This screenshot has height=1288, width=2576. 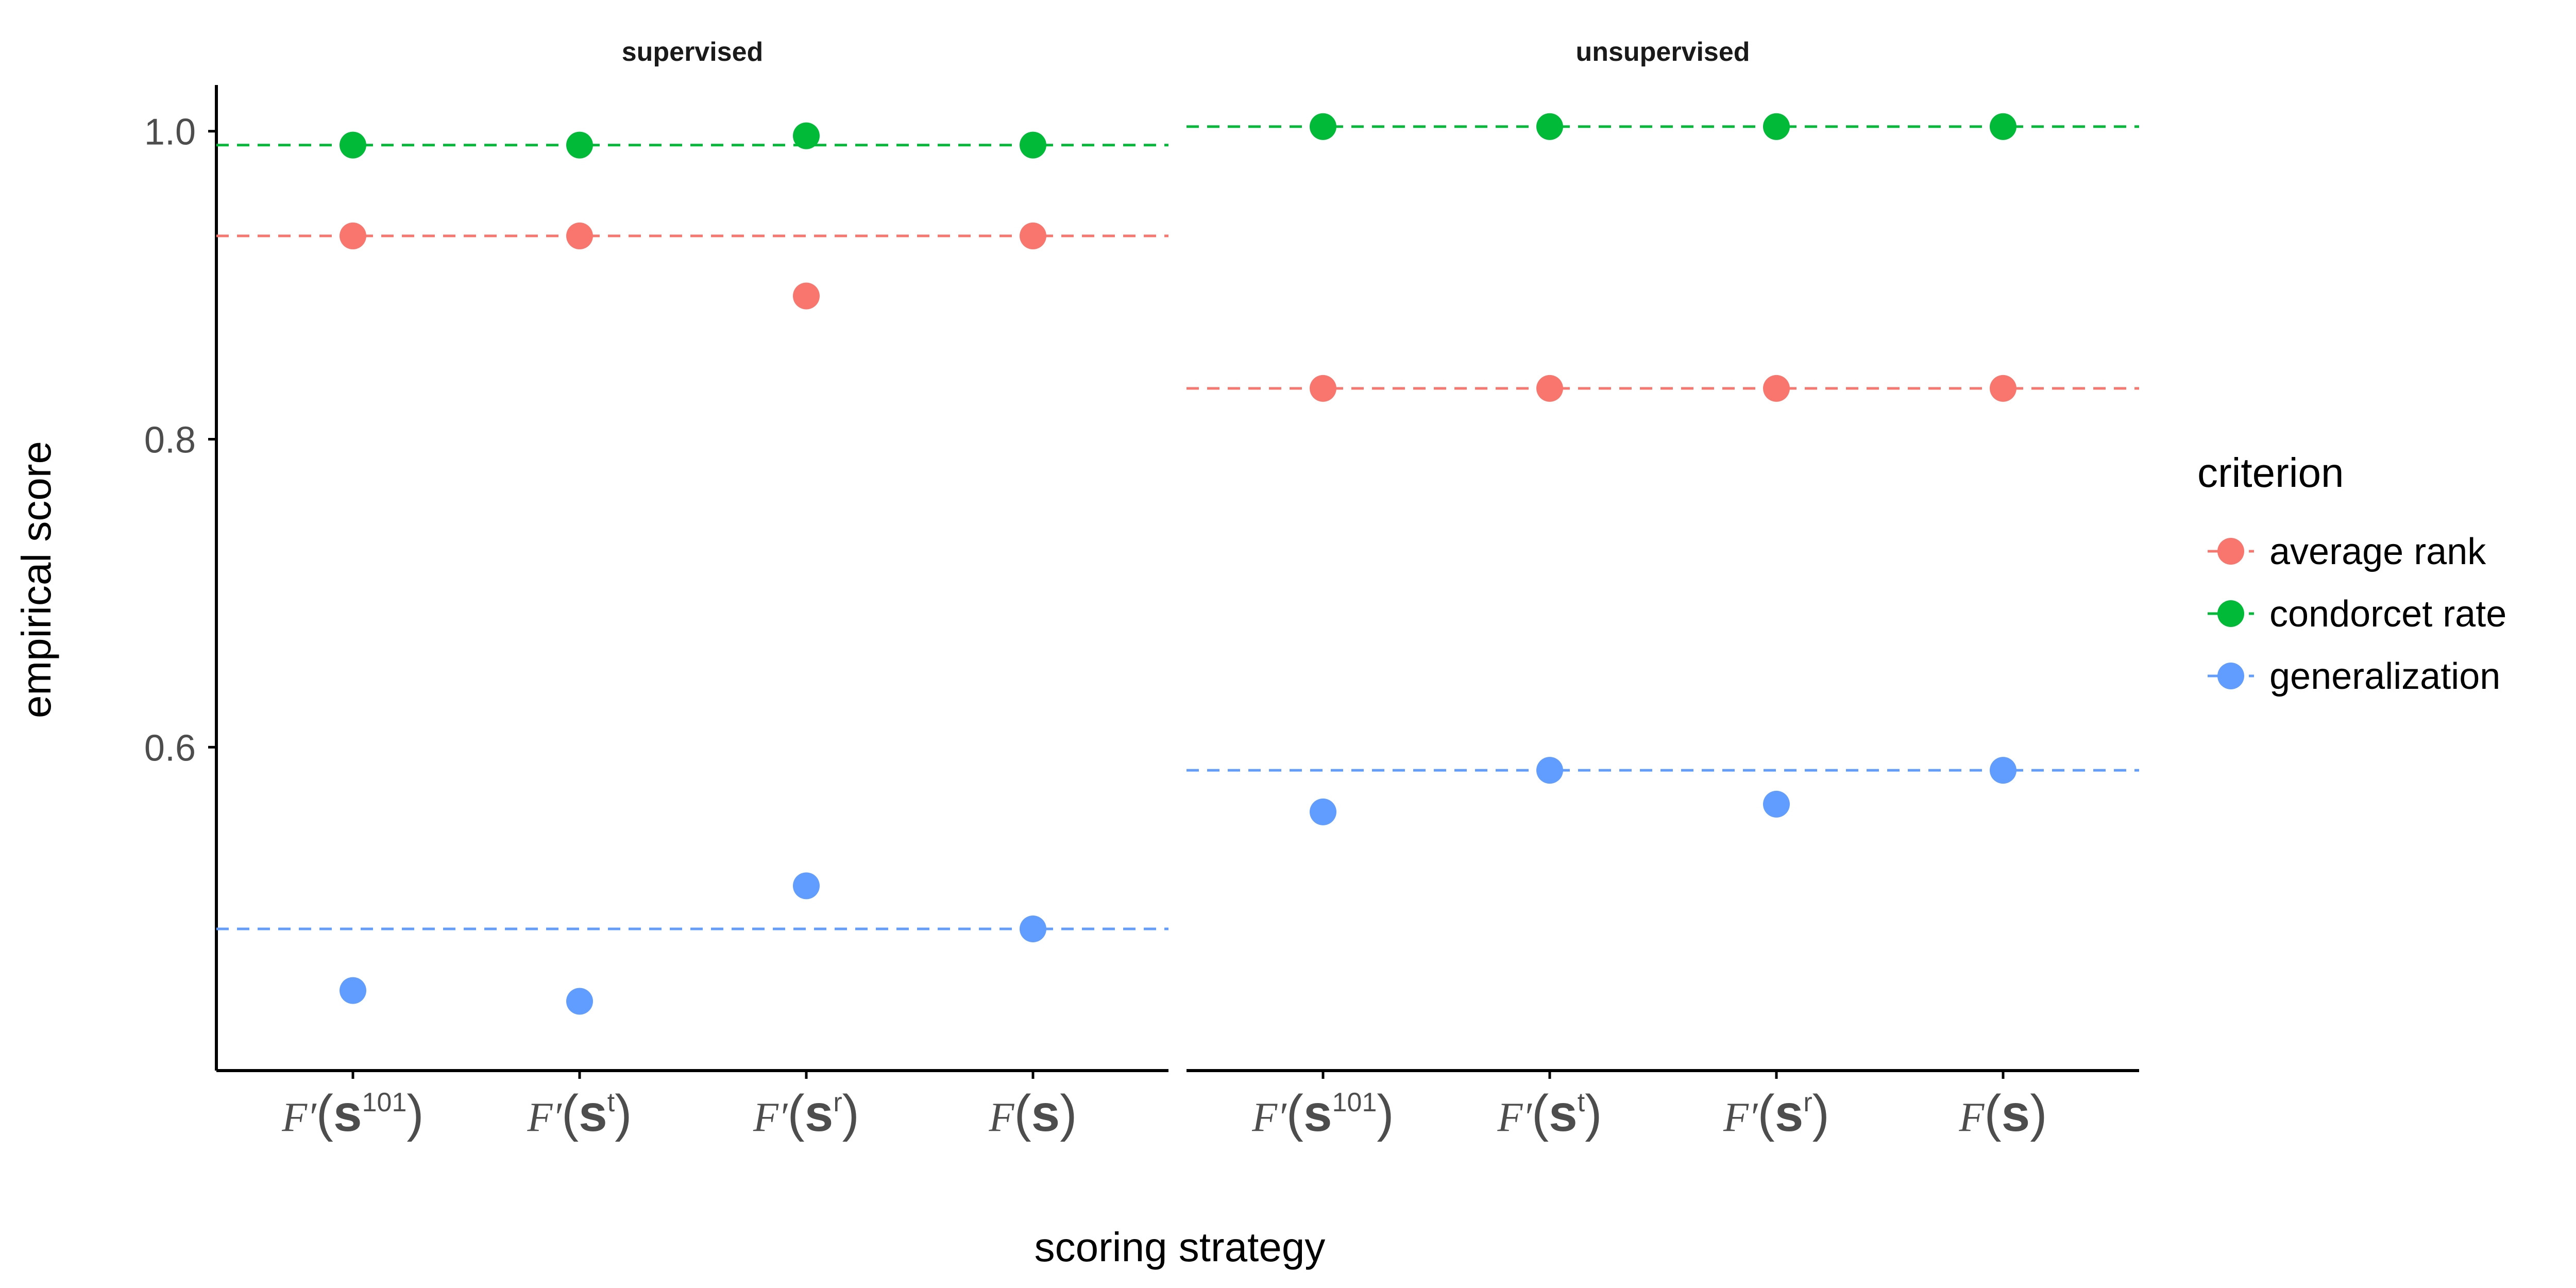 I want to click on panel-strip-label: supervised, so click(x=693, y=52).